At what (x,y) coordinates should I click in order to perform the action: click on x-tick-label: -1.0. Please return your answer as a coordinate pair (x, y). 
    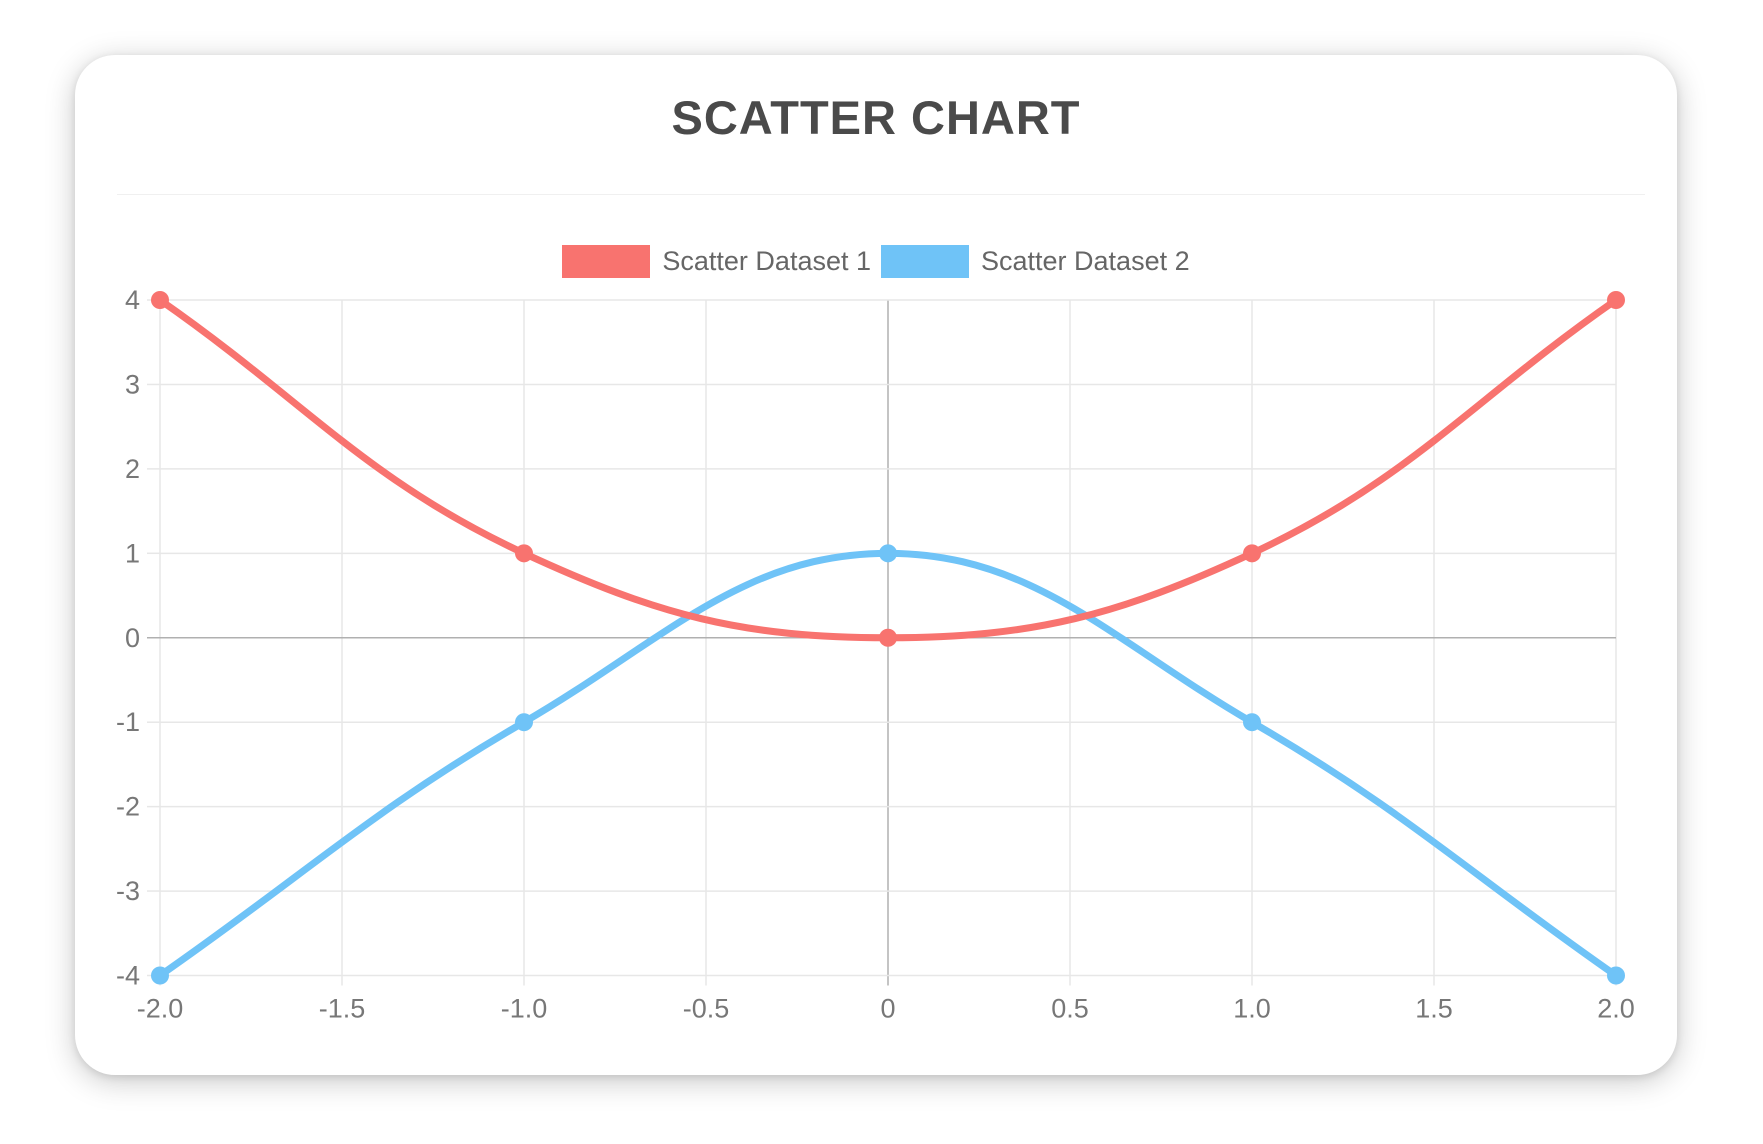
    Looking at the image, I should click on (524, 1009).